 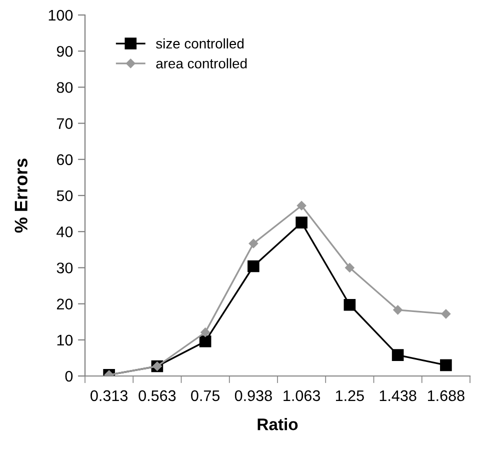 I want to click on y-tick-label: 50, so click(x=64, y=196).